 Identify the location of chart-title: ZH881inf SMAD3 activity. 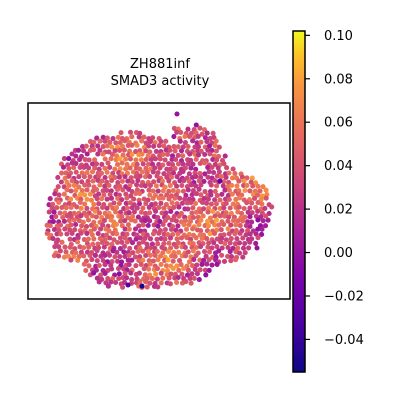
(160, 73).